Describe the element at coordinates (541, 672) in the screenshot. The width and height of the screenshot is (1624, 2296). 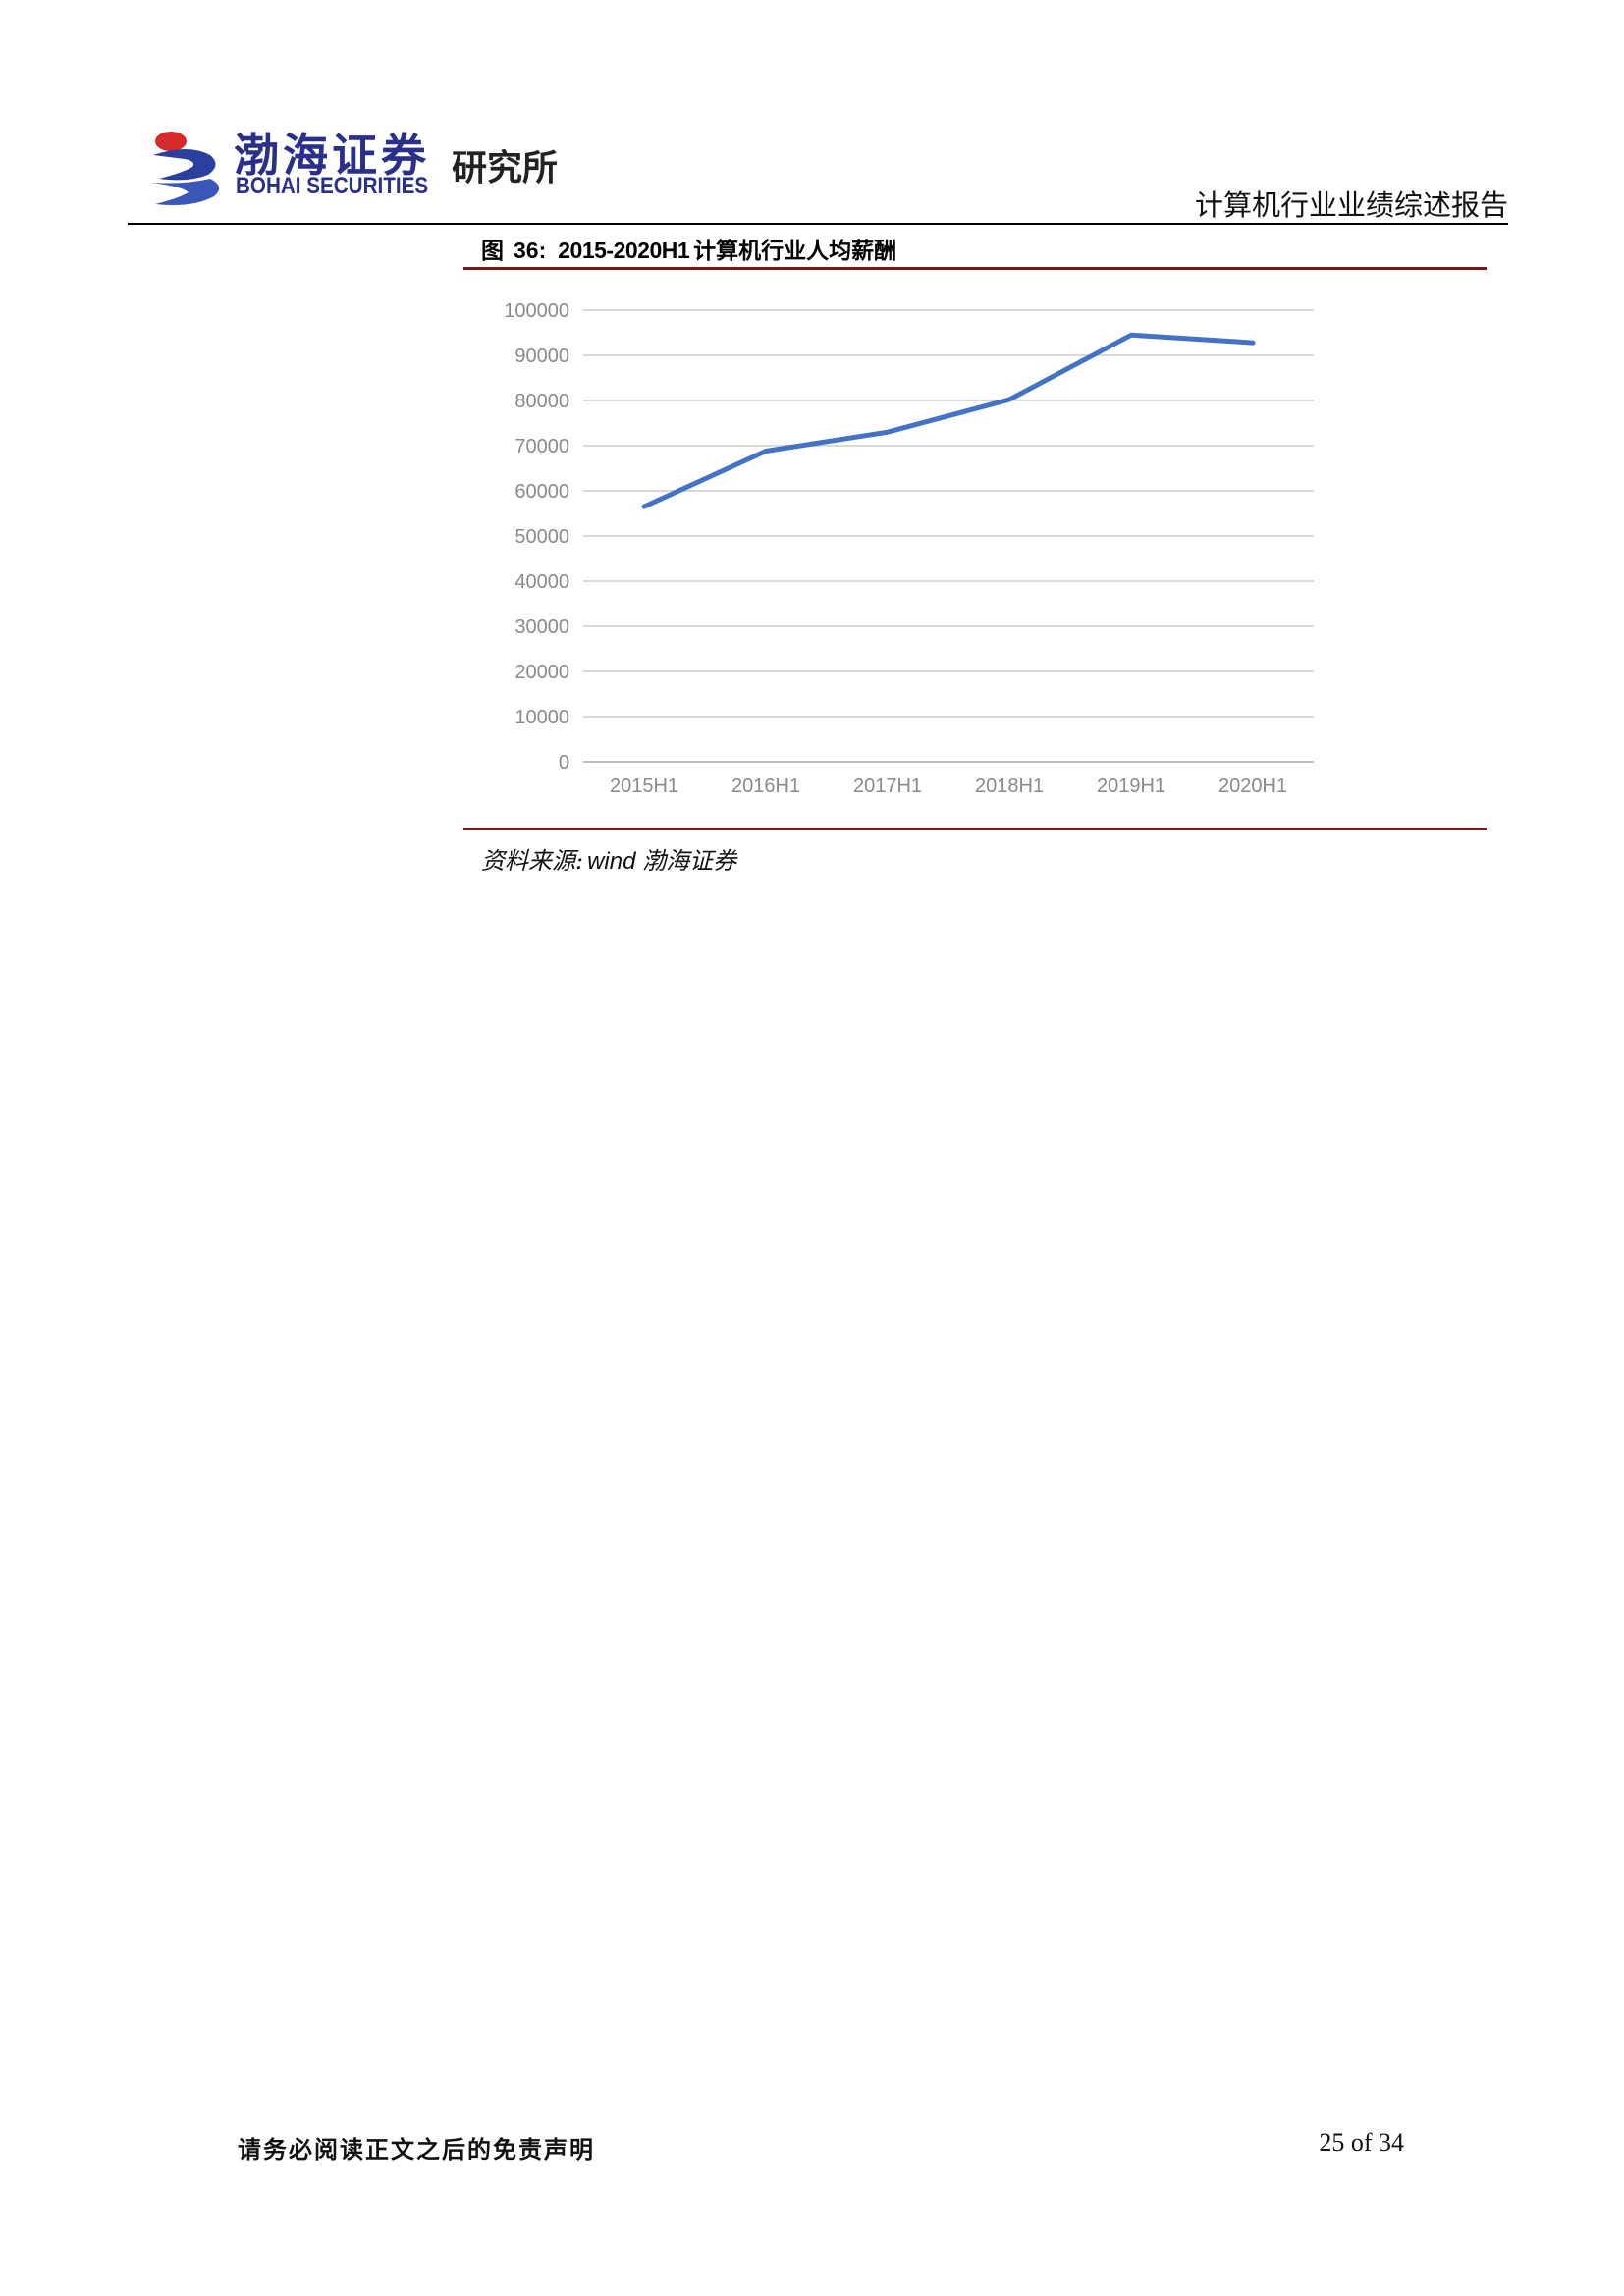
I see `y-tick-label: 20000` at that location.